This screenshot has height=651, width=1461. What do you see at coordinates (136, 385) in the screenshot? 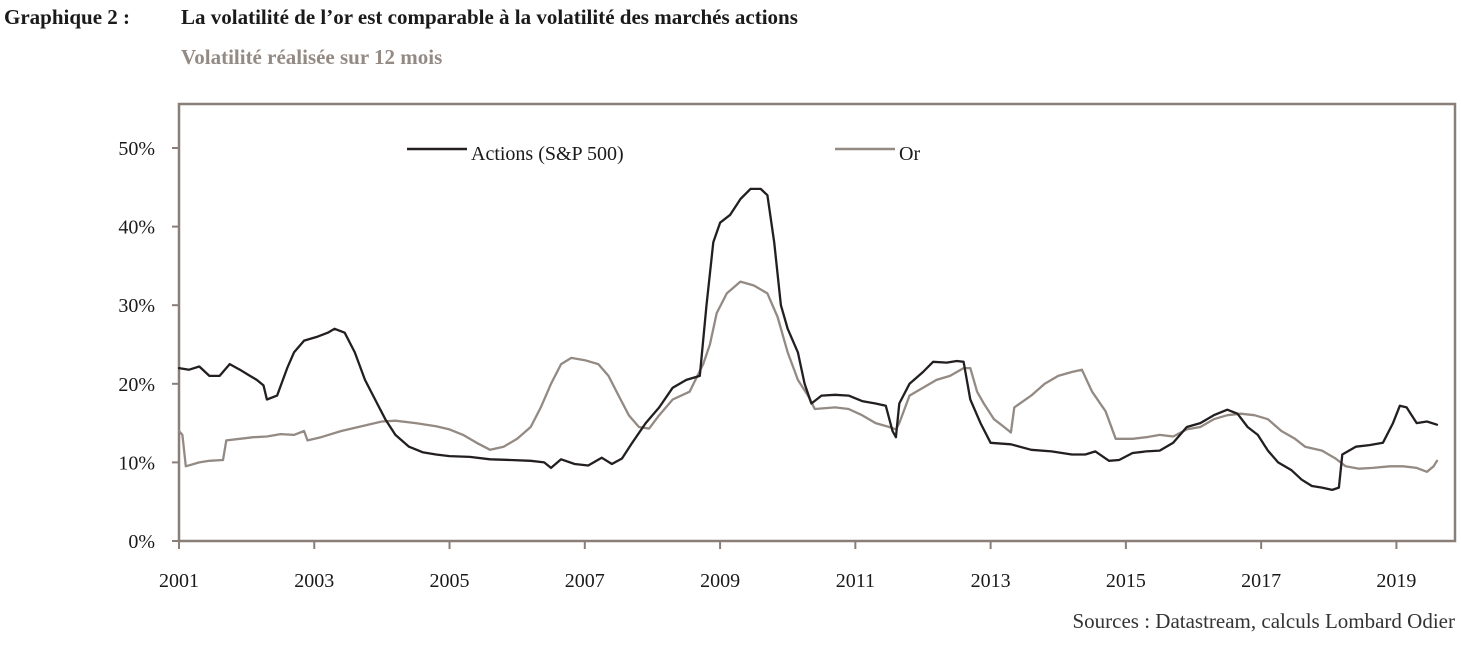
I see `y-tick-label: 20%` at bounding box center [136, 385].